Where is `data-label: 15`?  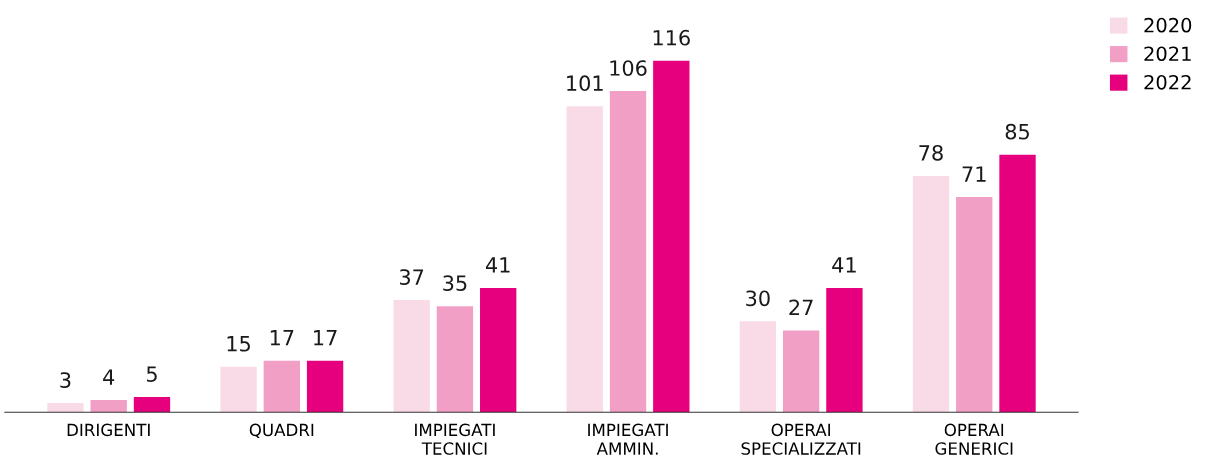
data-label: 15 is located at coordinates (238, 344).